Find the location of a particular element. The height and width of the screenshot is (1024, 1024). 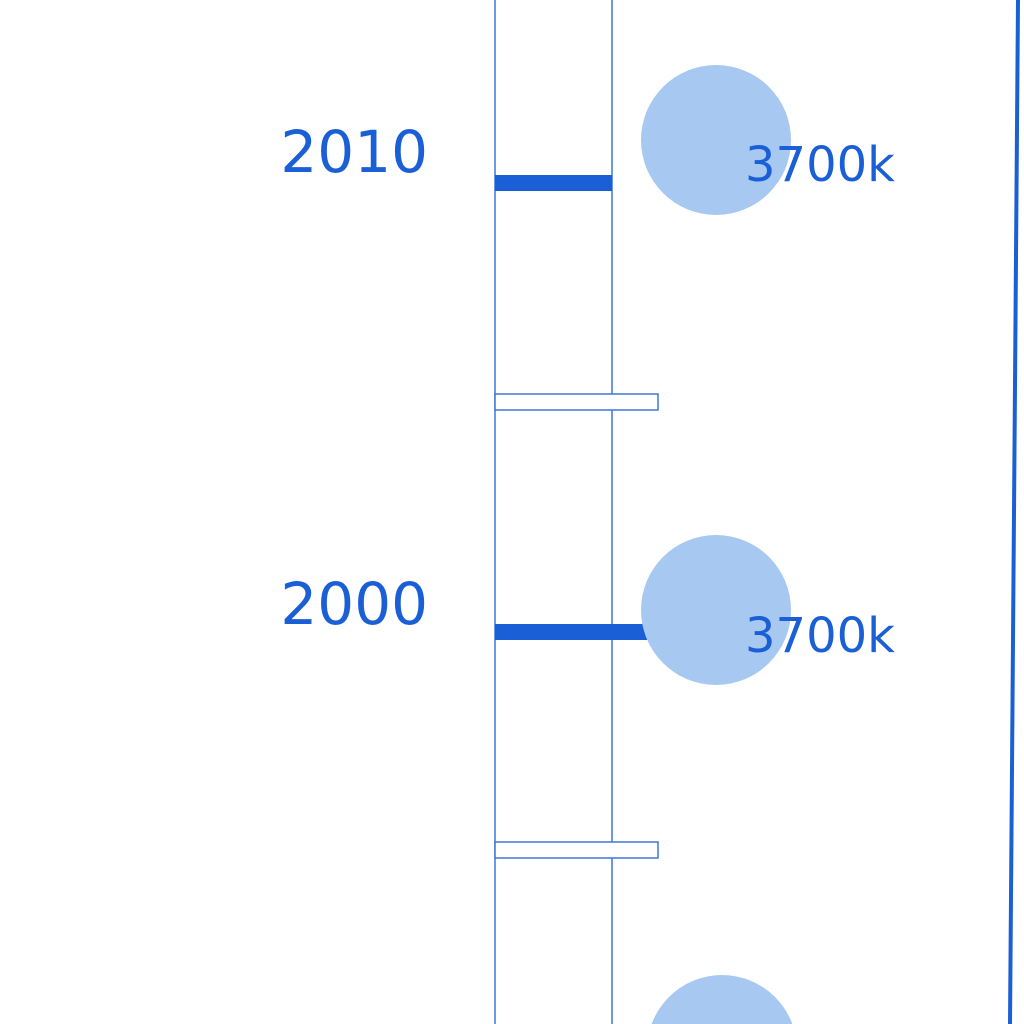

year-label: 2010 is located at coordinates (354, 152).